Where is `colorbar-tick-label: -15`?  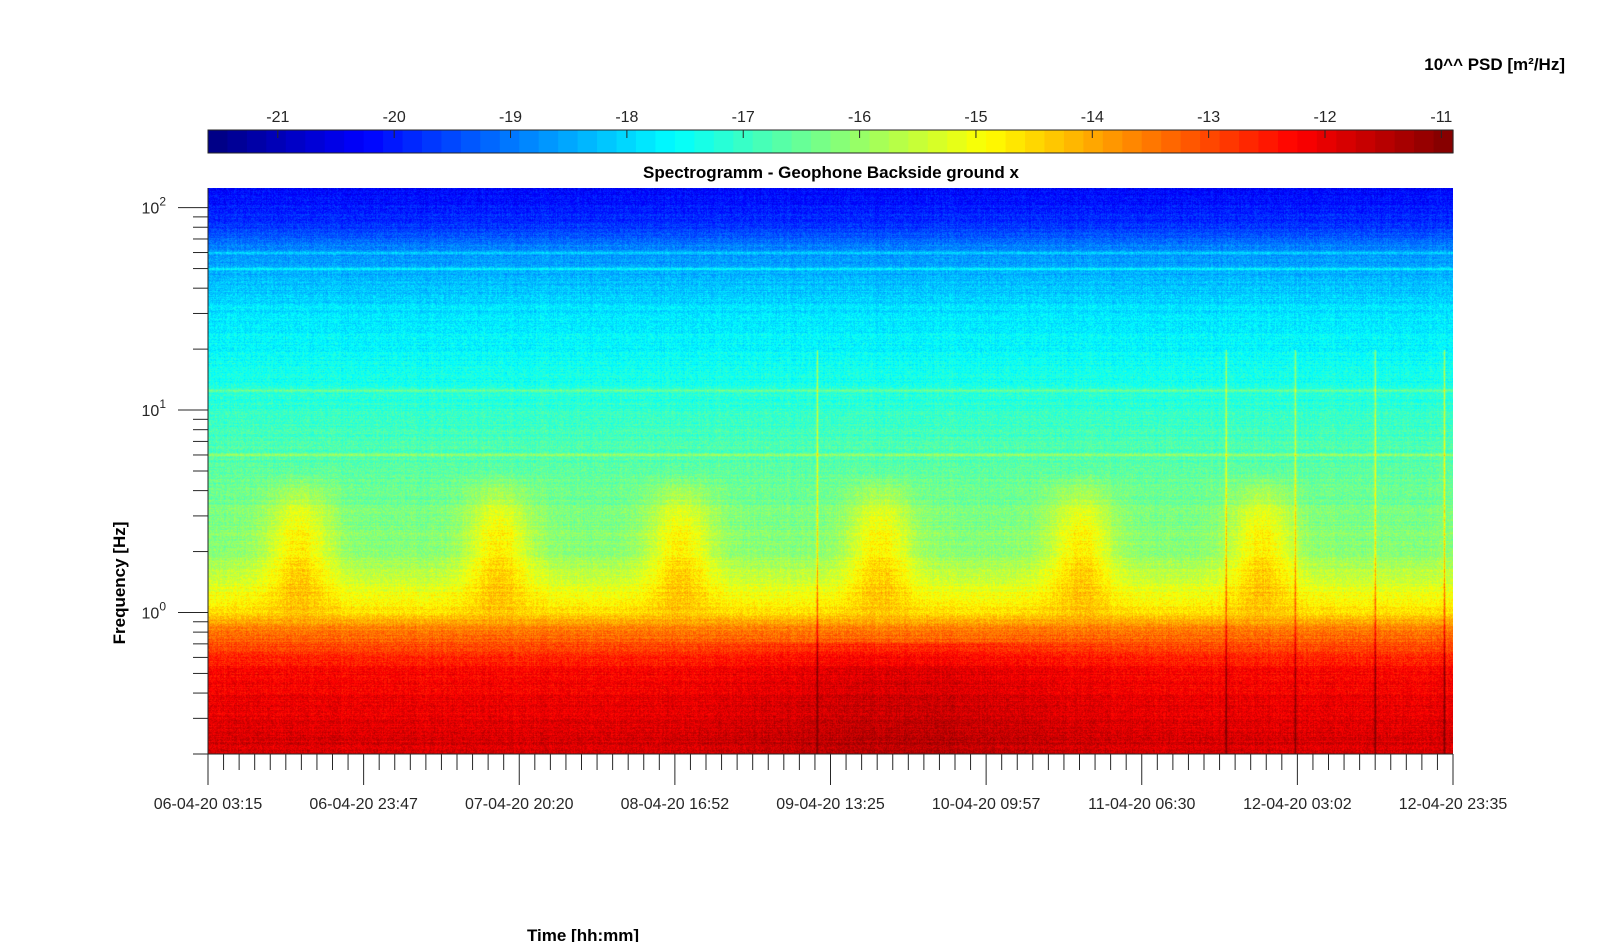
colorbar-tick-label: -15 is located at coordinates (975, 117).